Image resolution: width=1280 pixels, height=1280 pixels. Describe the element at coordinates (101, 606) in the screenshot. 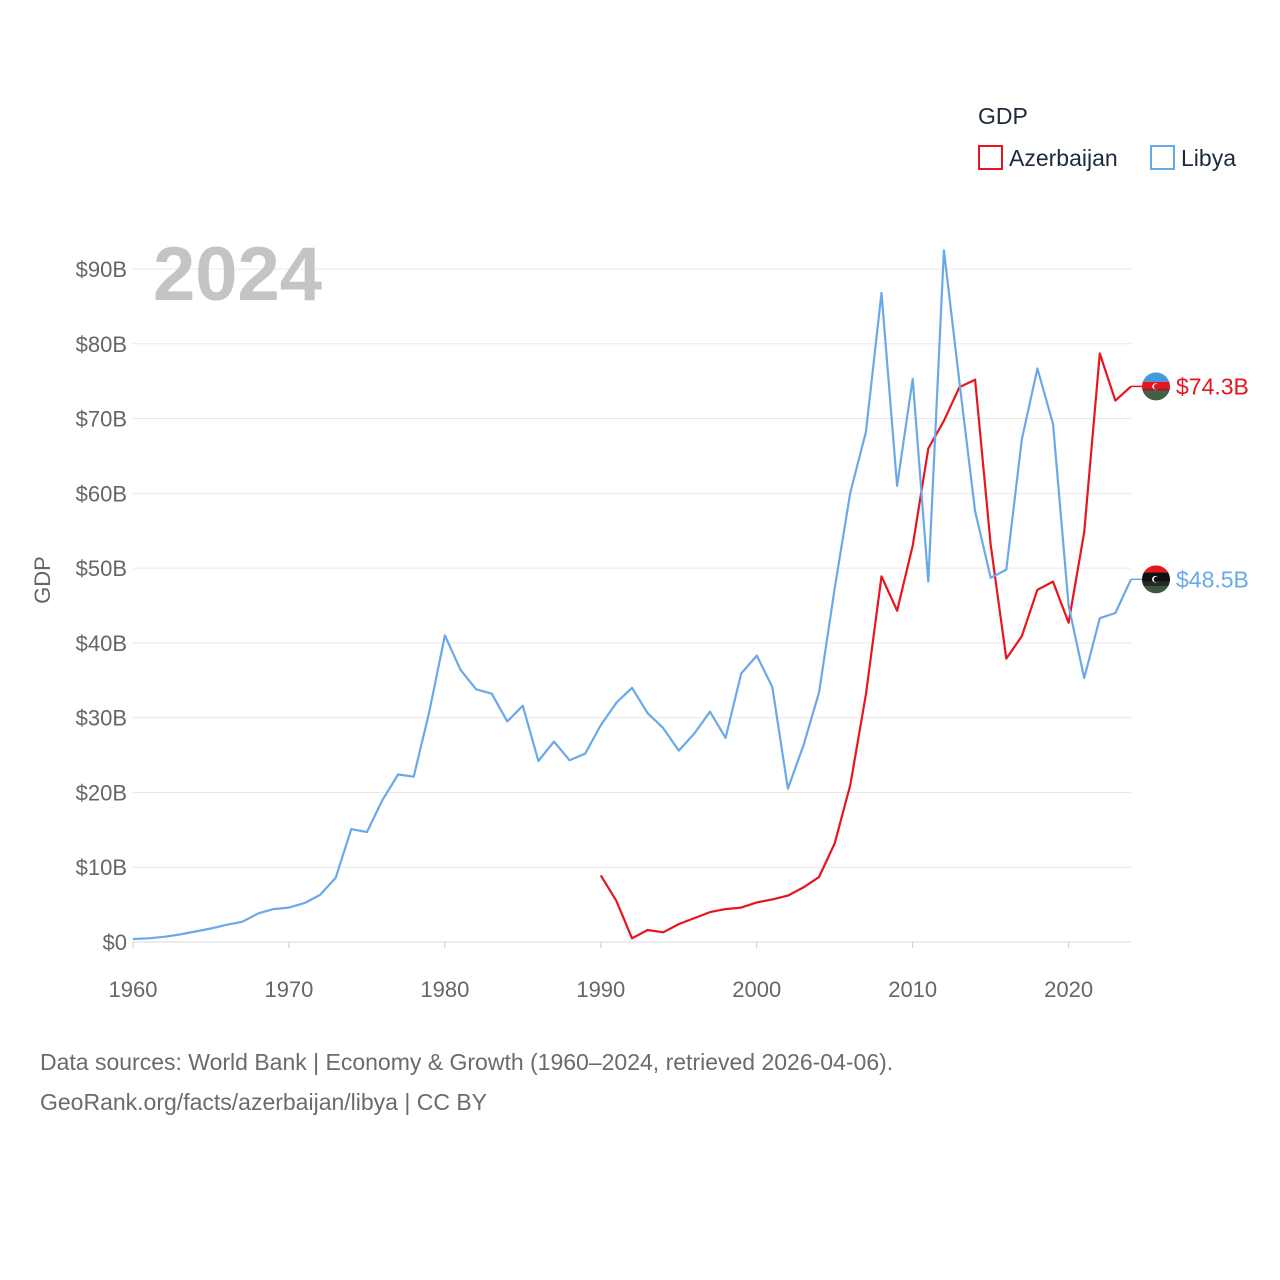

I see `y-axis: $0 $10B $20B $30B $40B $50B $60B $70B $80B $90B` at that location.